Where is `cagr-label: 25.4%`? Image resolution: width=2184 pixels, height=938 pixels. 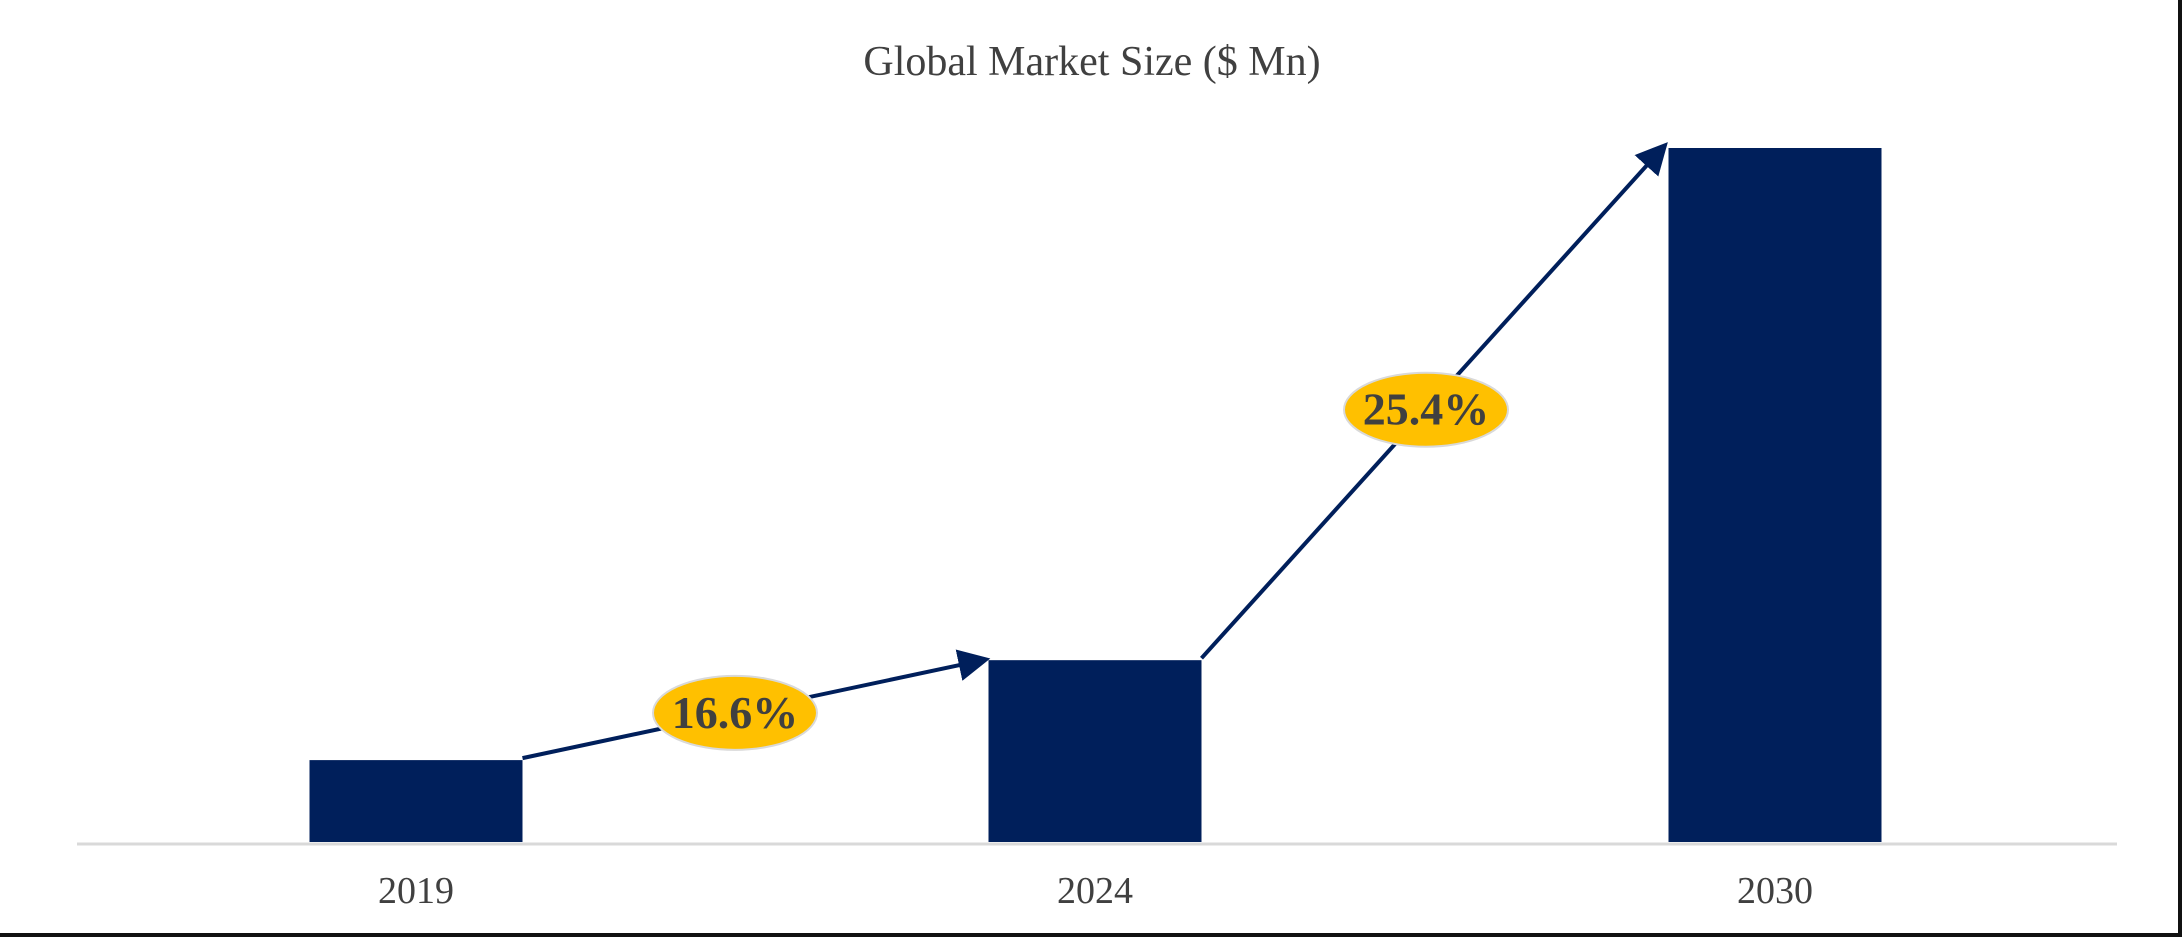 cagr-label: 25.4% is located at coordinates (1426, 409).